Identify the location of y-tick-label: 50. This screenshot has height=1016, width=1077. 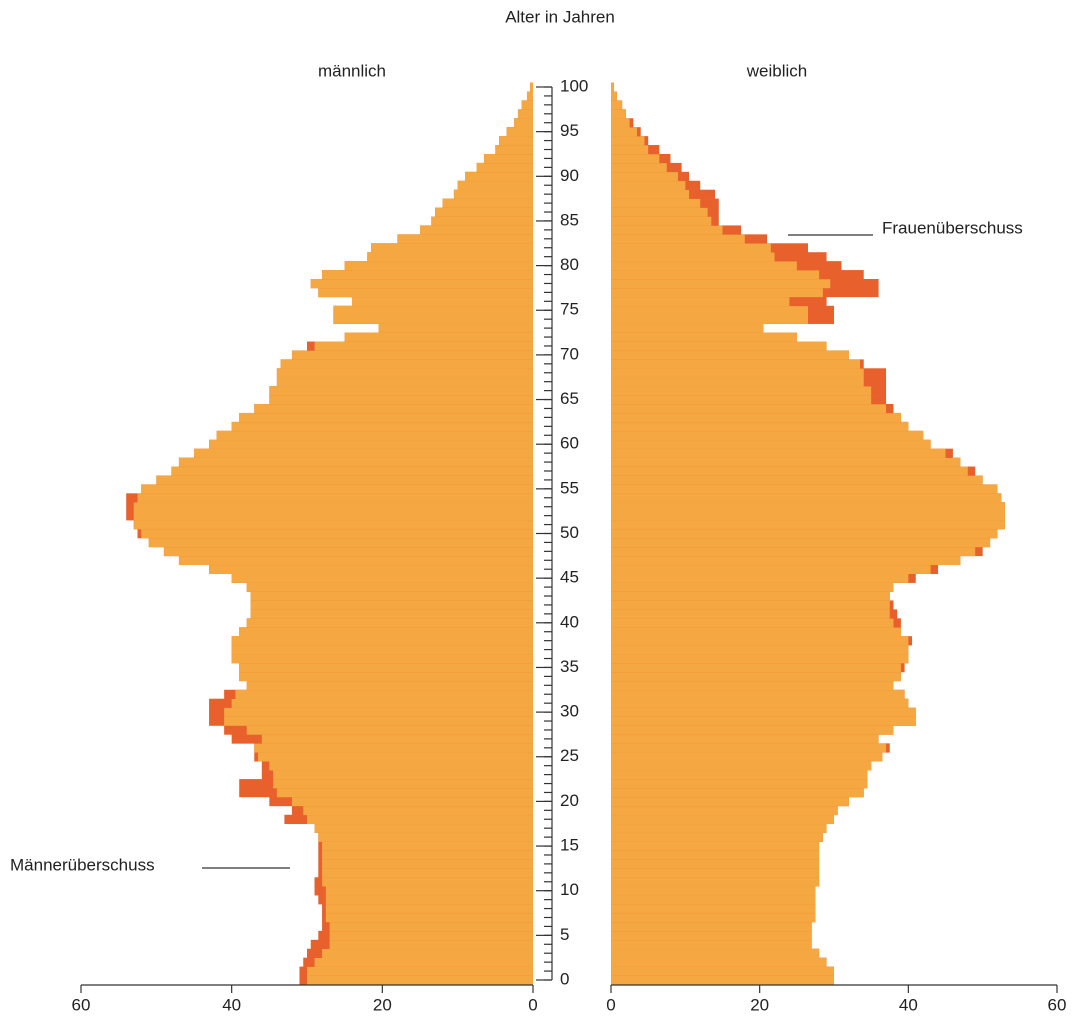
(569, 532).